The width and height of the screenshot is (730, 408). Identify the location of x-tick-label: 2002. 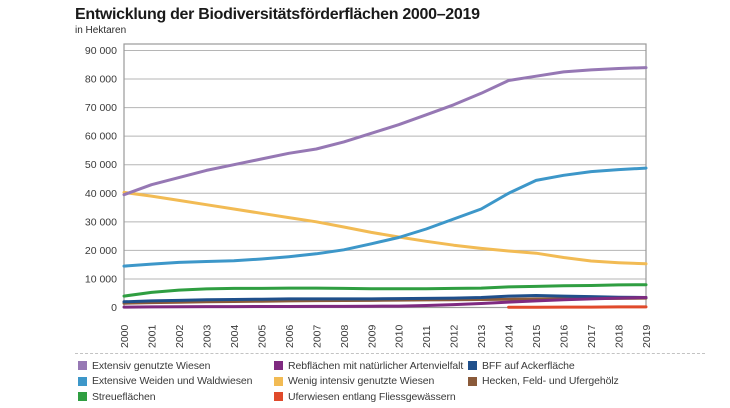
(180, 336).